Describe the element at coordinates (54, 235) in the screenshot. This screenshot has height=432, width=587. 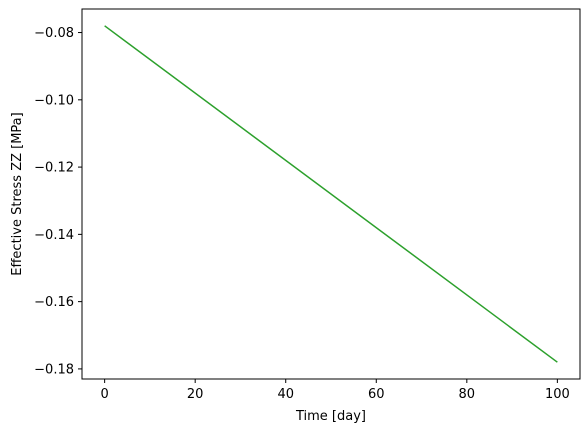
I see `y-tick-label: −0.14` at that location.